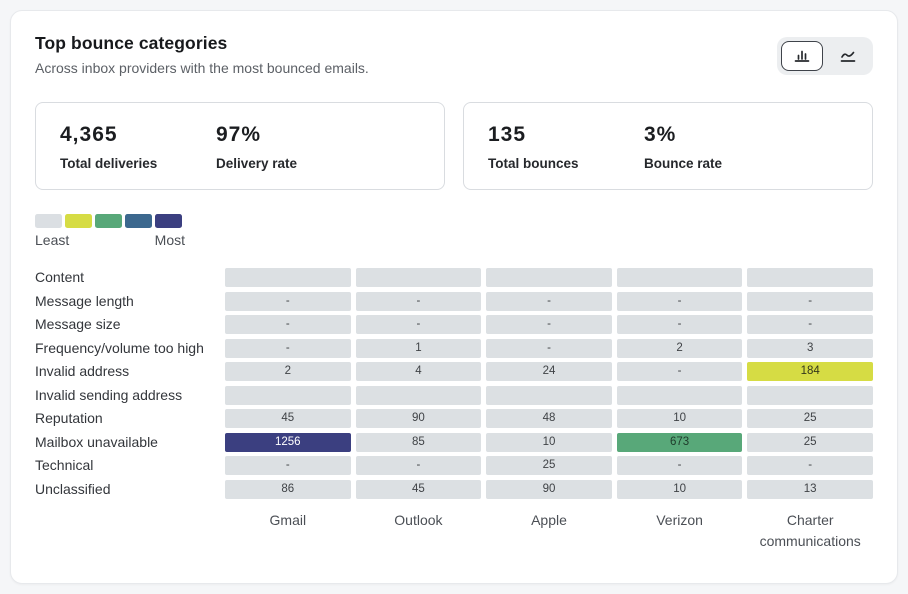 Image resolution: width=908 pixels, height=594 pixels. Describe the element at coordinates (64, 465) in the screenshot. I see `heatmap-row-label: Technical` at that location.